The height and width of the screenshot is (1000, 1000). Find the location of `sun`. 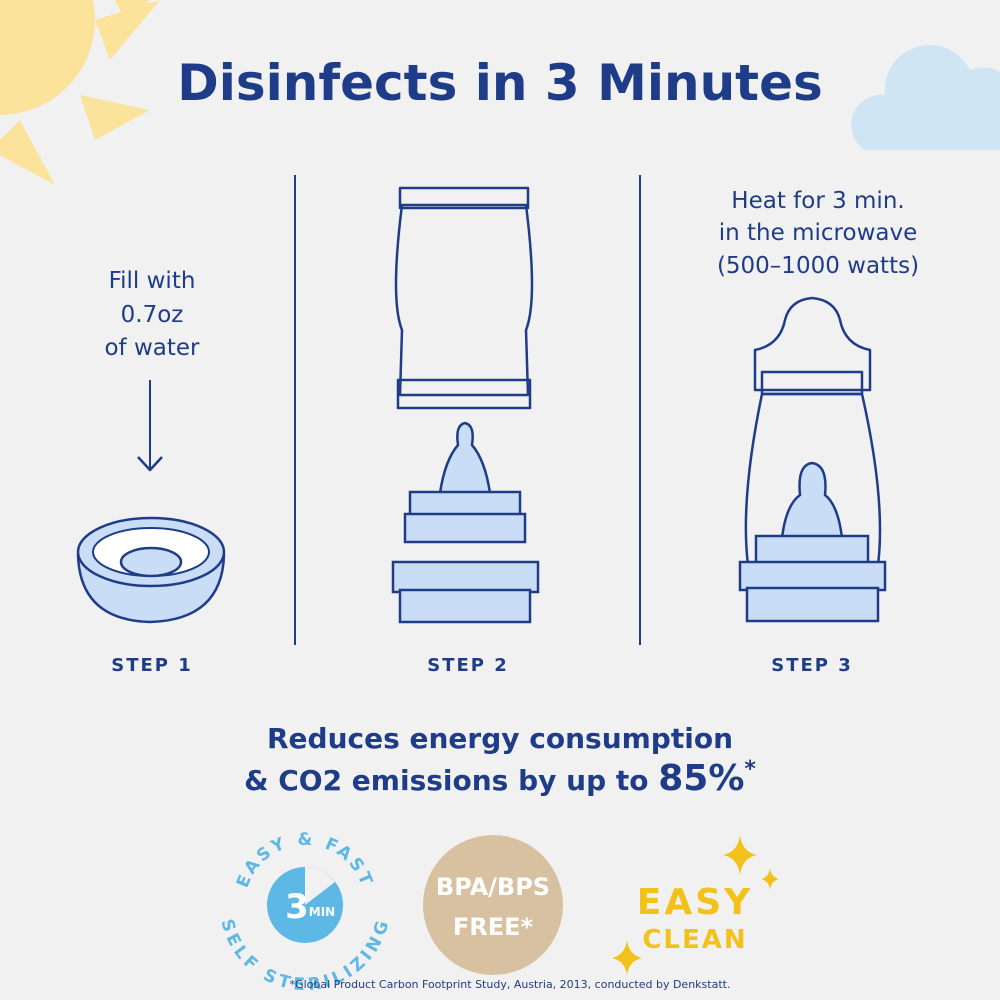

sun is located at coordinates (80, 92).